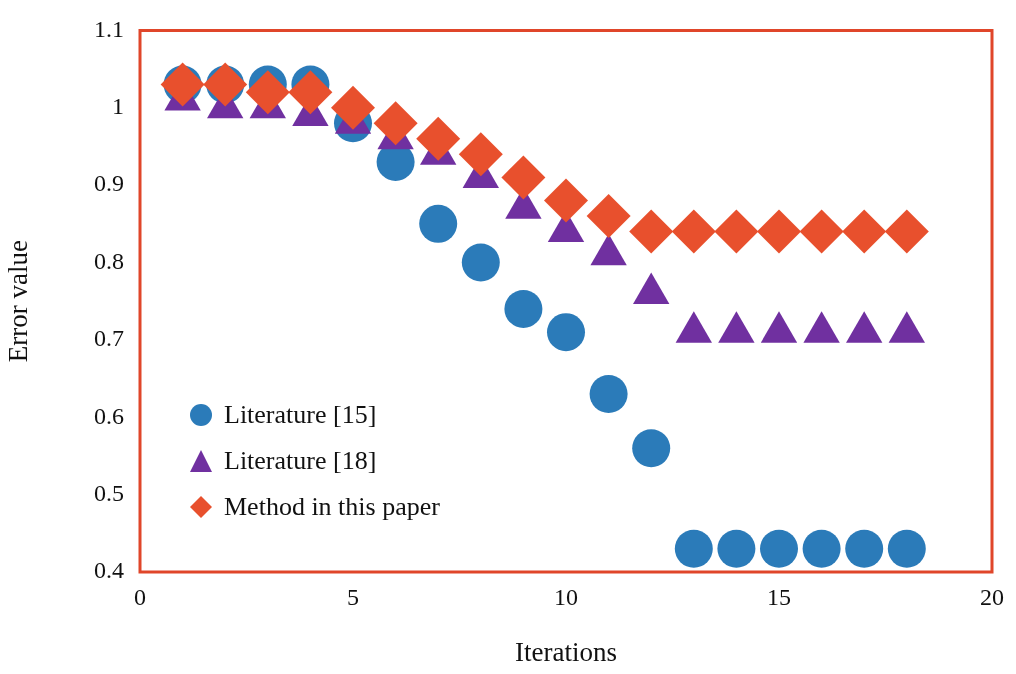 This screenshot has height=674, width=1016. Describe the element at coordinates (109, 260) in the screenshot. I see `y-tick-label: 0.8` at that location.